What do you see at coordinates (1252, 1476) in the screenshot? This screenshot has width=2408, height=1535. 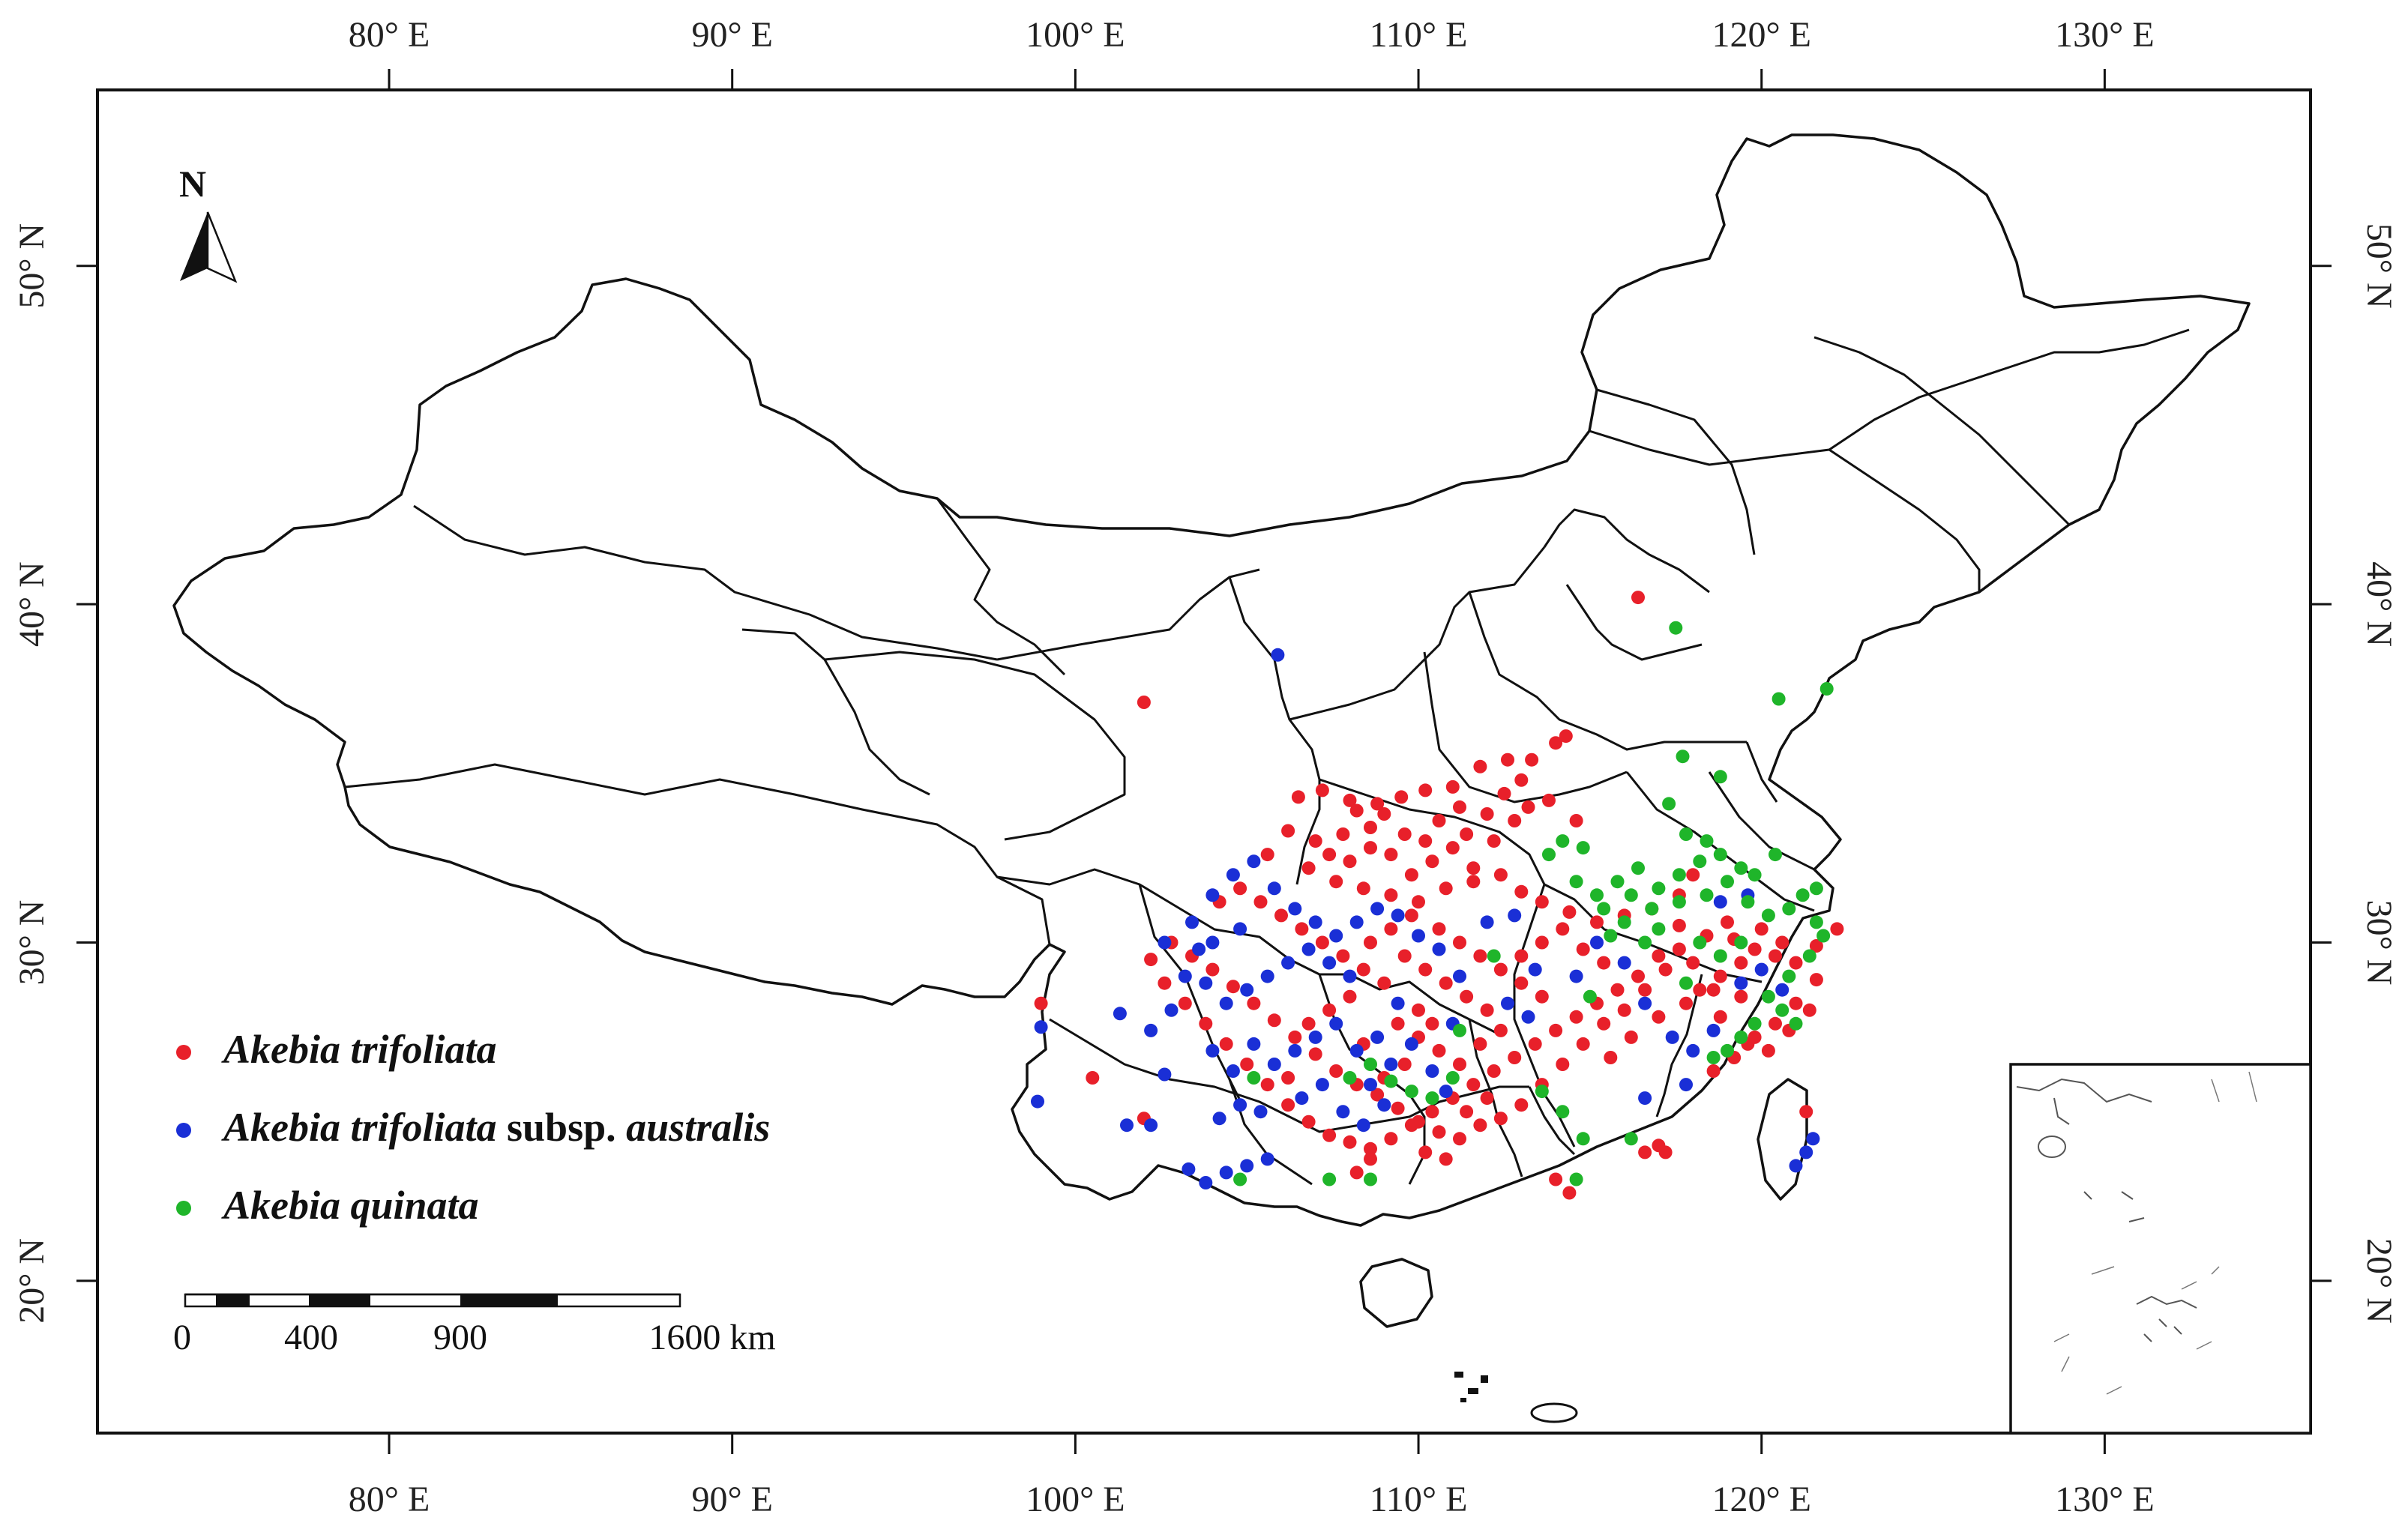 I see `longitude-ticks-bottom: 80° E 90° E 100° E 110° E 120° E 130° E` at bounding box center [1252, 1476].